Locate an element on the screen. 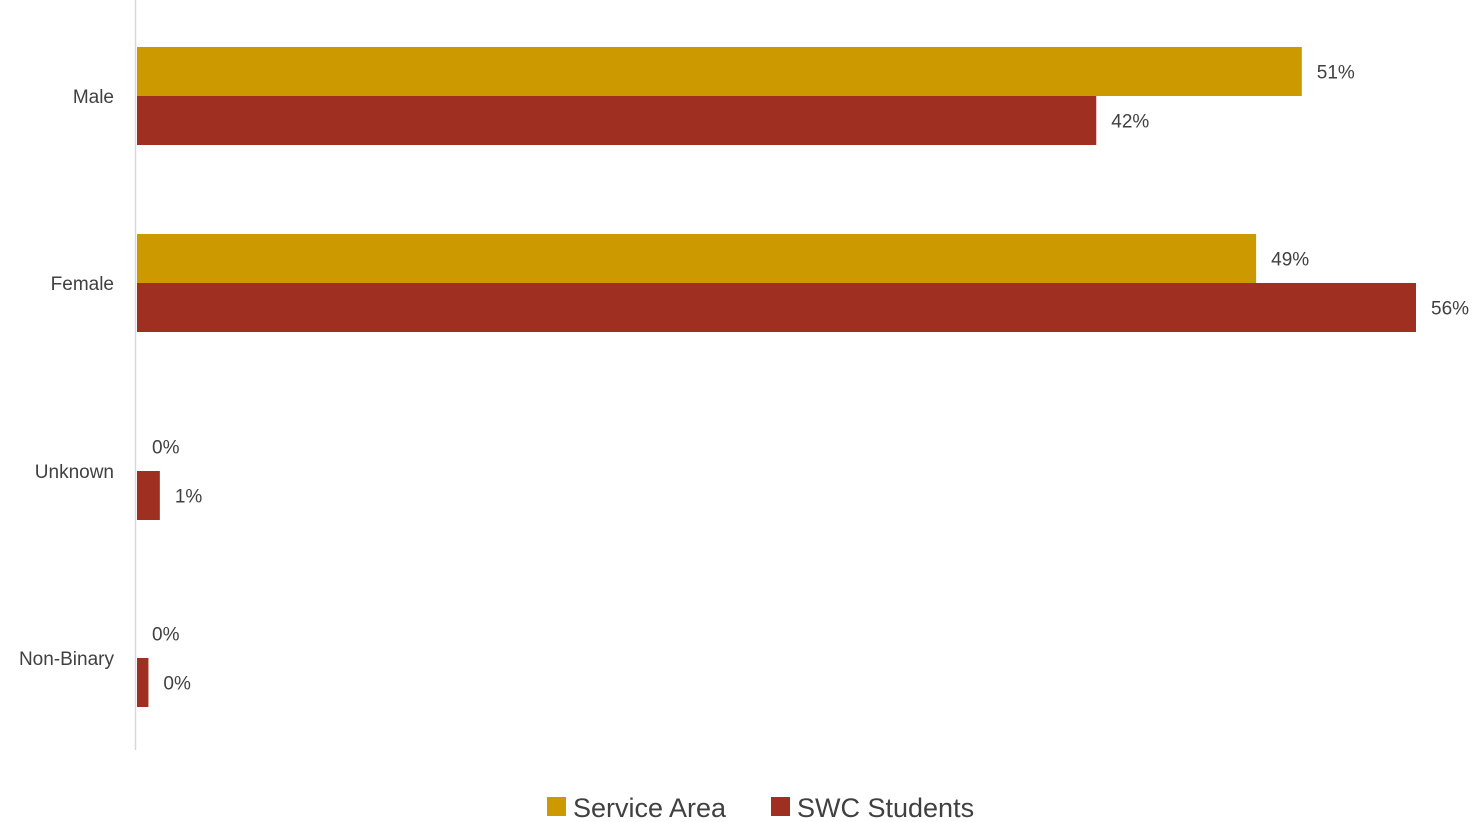 The height and width of the screenshot is (822, 1478). data-label-swc-students-unknown: 1% is located at coordinates (189, 497).